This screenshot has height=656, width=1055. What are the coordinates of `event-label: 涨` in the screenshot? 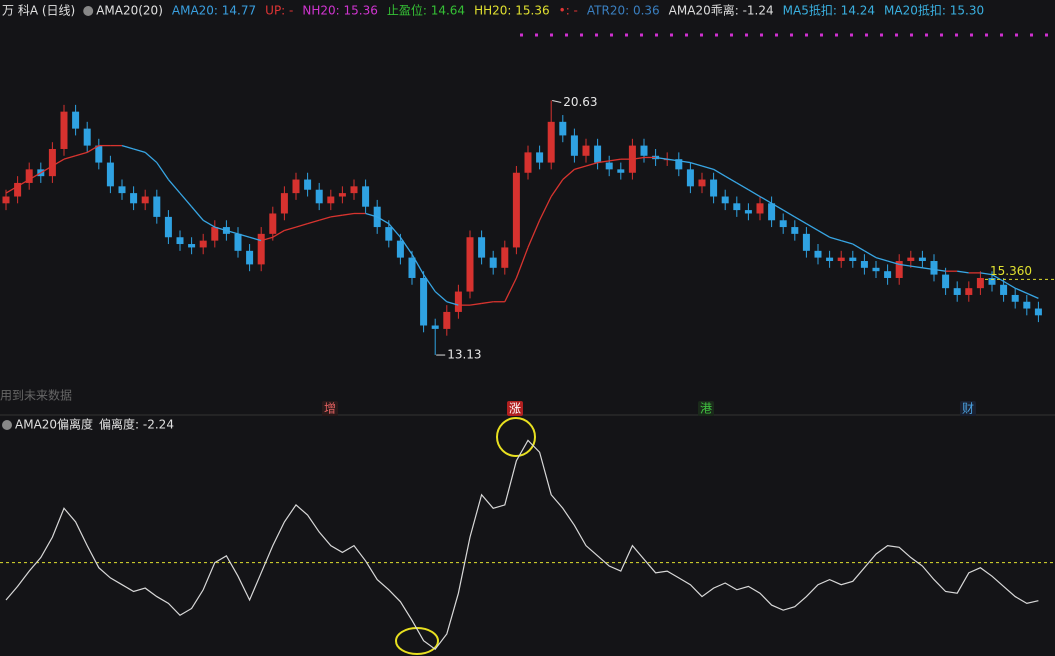 It's located at (515, 408).